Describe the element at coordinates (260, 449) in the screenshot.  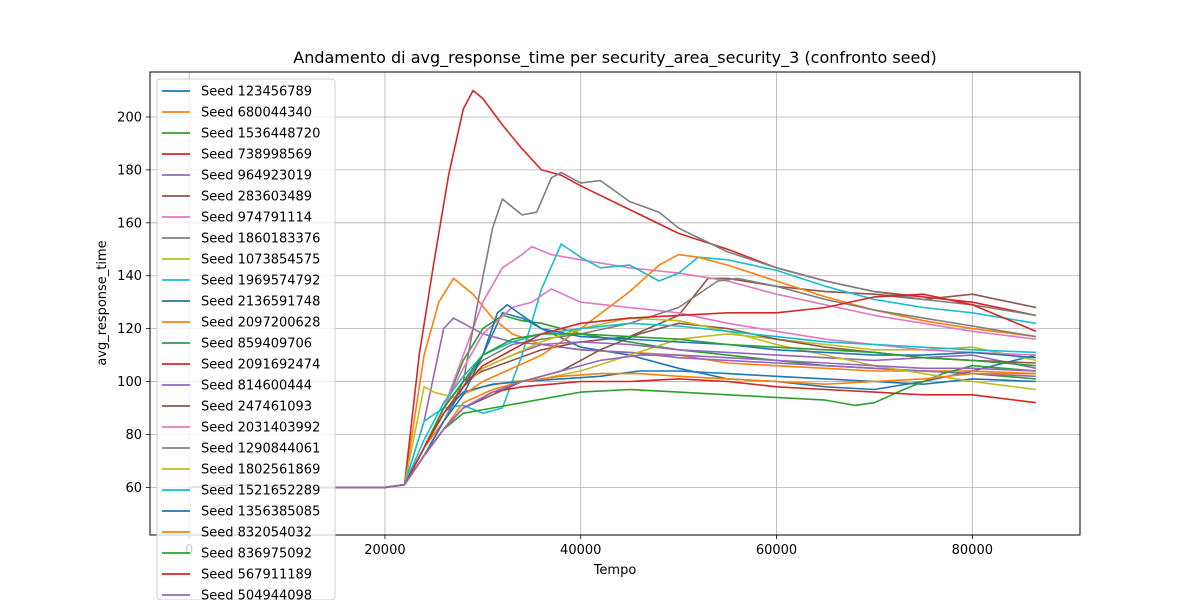
I see `legend-entry: Seed 1290844061` at that location.